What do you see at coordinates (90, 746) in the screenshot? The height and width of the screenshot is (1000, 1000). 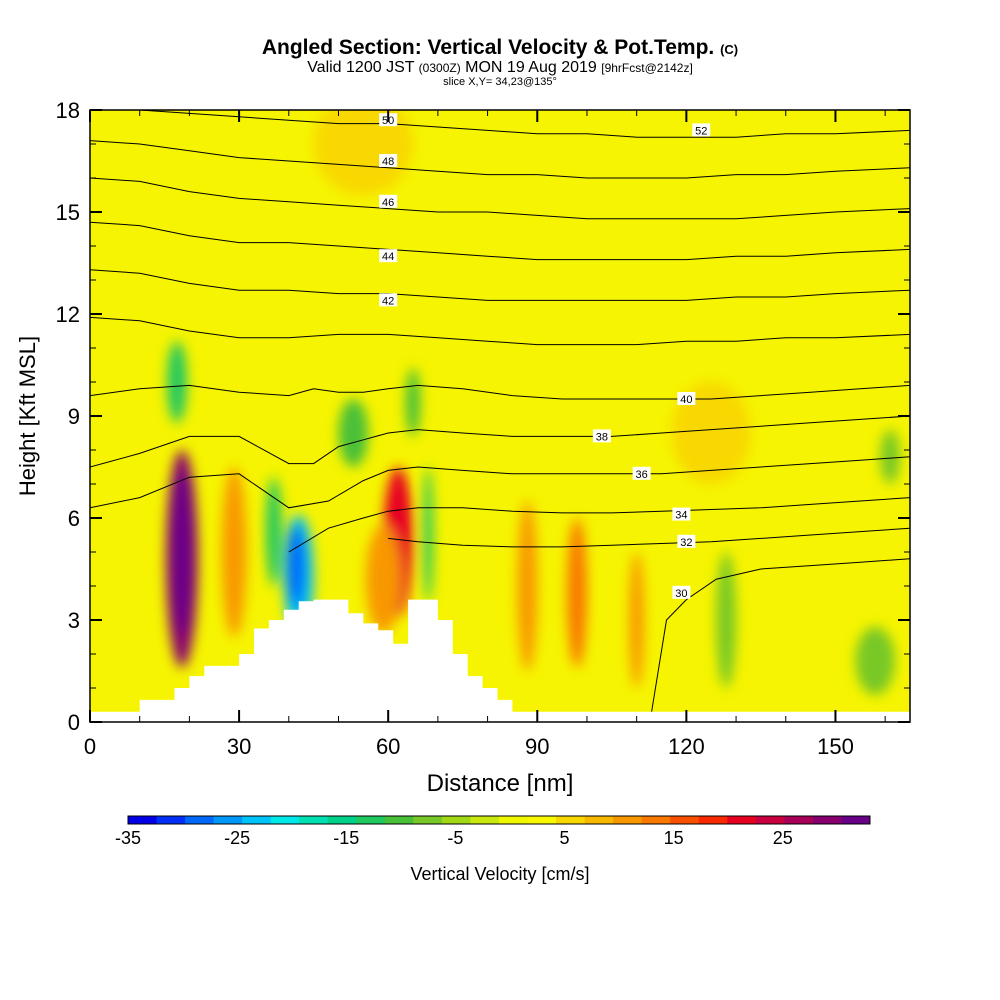 I see `x-tick-label: 0` at bounding box center [90, 746].